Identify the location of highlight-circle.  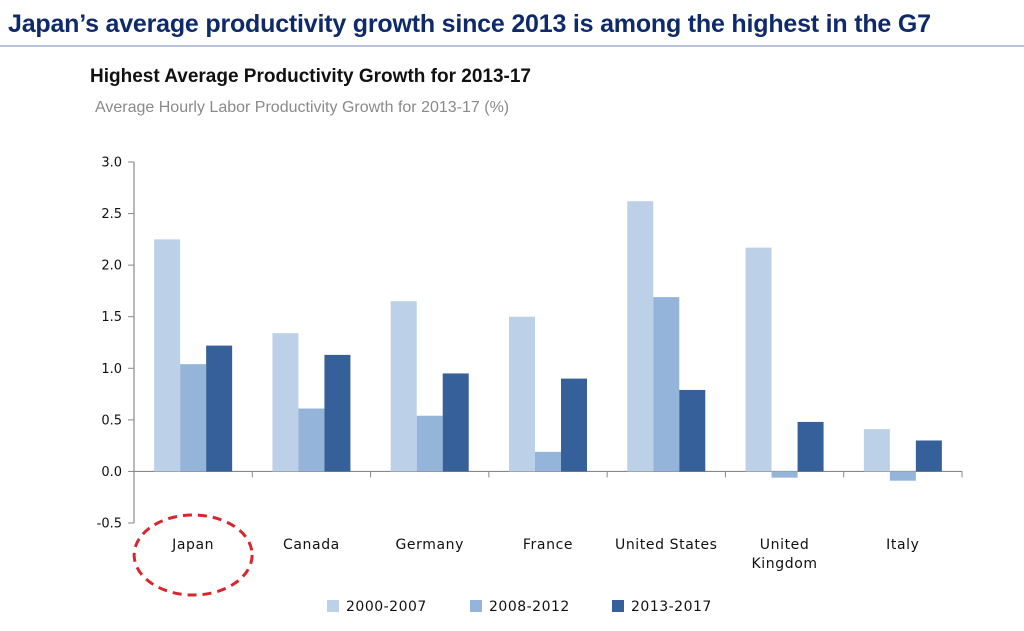
(193, 555).